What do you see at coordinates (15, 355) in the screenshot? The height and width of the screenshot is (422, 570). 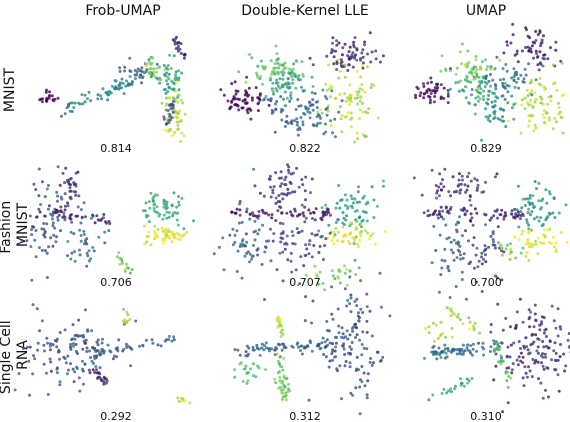 I see `row-label-single-cell-rna: Single Cell RNA` at bounding box center [15, 355].